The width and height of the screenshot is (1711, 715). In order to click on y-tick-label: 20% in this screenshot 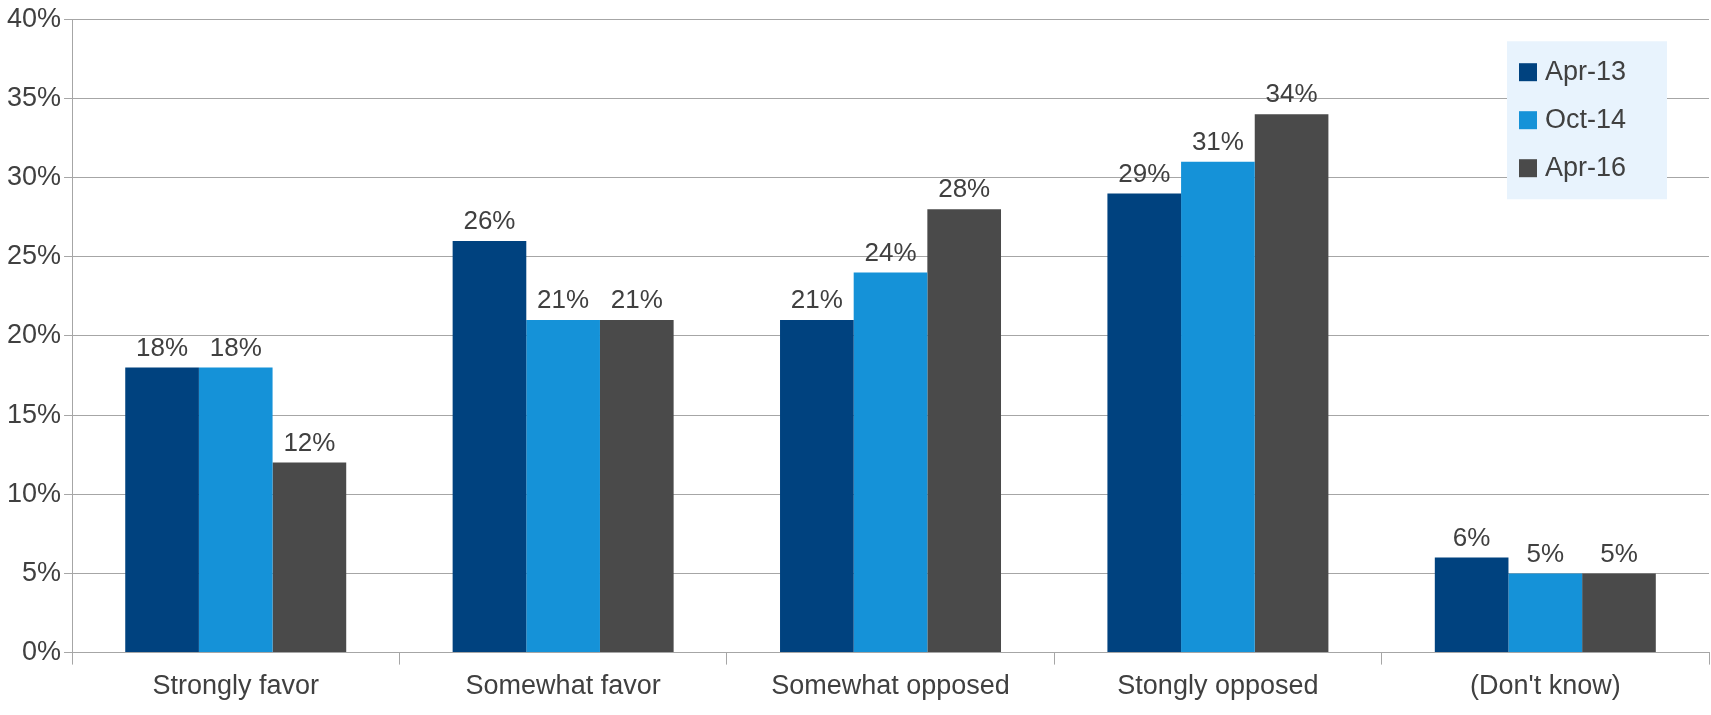, I will do `click(34, 334)`.